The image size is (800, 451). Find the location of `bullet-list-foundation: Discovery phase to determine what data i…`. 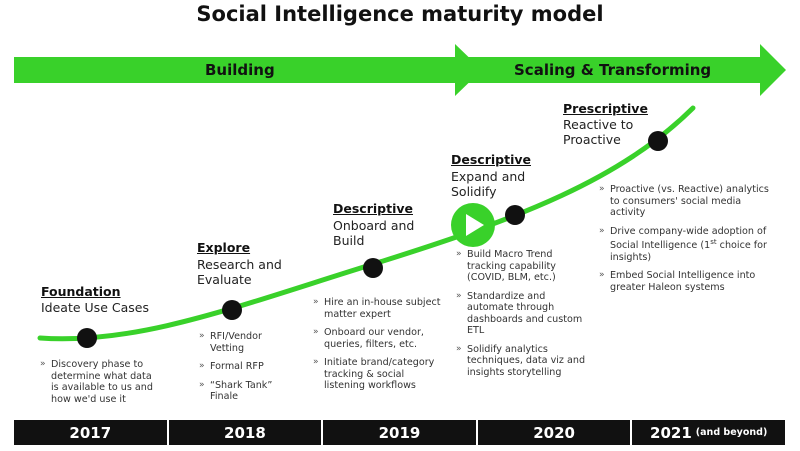

bullet-list-foundation: Discovery phase to determine what data i… is located at coordinates (100, 385).